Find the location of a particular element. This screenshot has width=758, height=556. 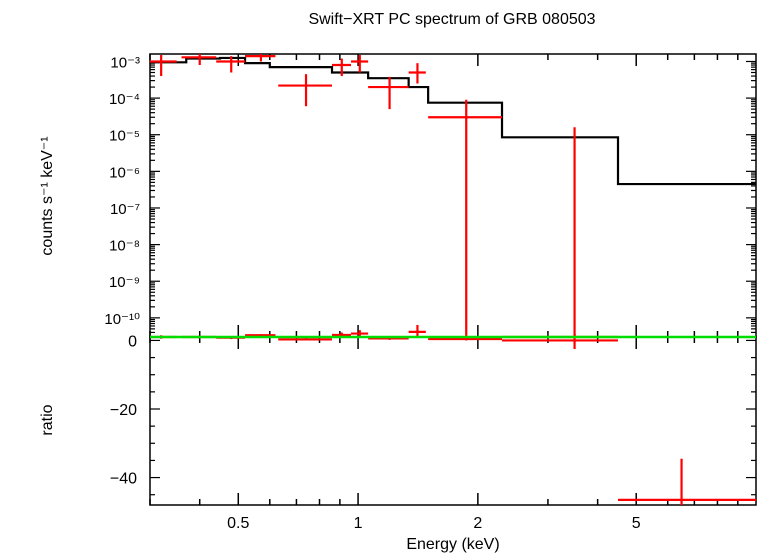

x-axis-label: Energy (keV) is located at coordinates (452, 544).